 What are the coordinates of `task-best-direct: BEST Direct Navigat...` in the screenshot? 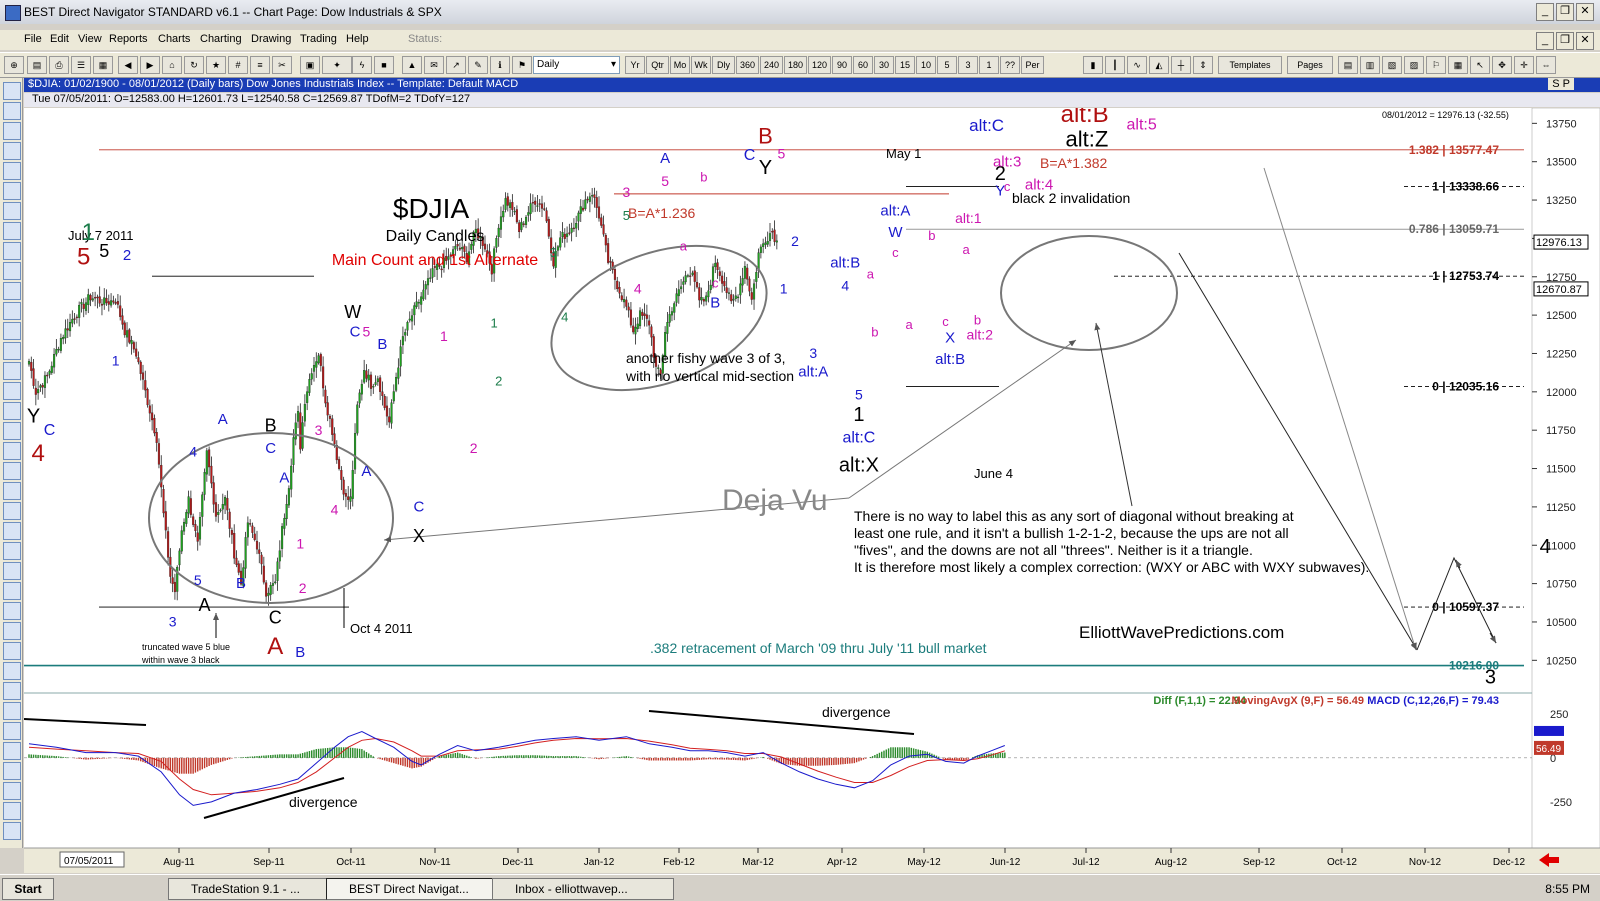 It's located at (417, 889).